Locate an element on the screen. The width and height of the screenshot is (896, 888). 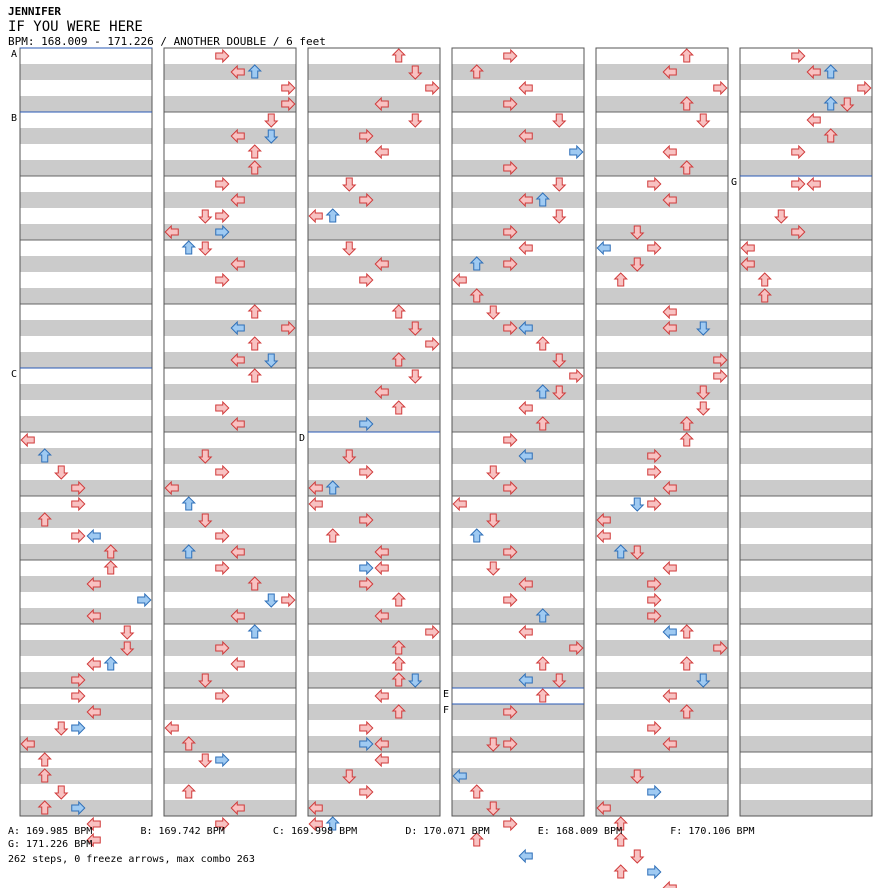
bpm-section-label: C is located at coordinates (14, 374).